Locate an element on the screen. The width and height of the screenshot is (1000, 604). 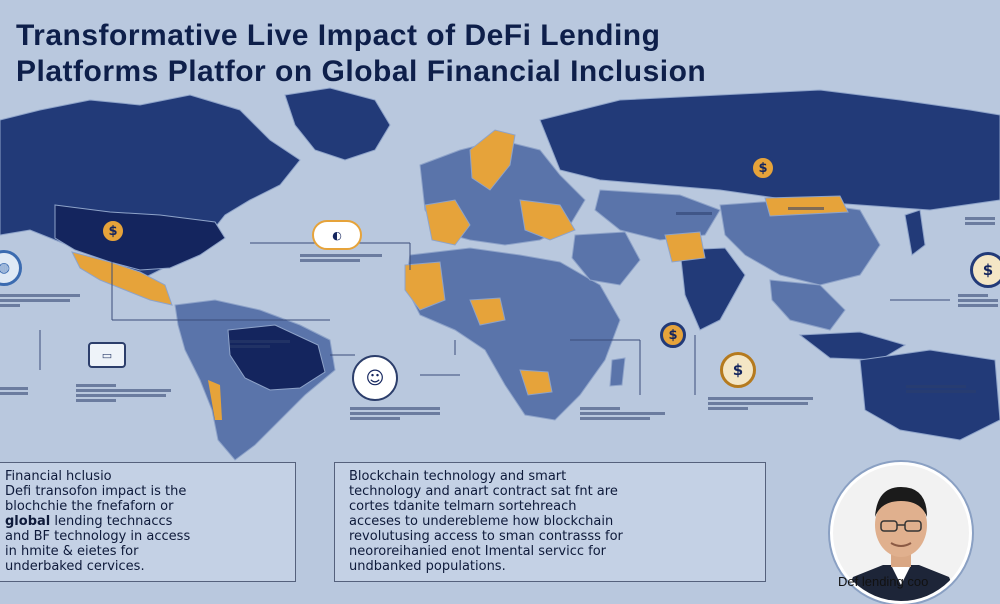
europe-east is located at coordinates (547, 220).